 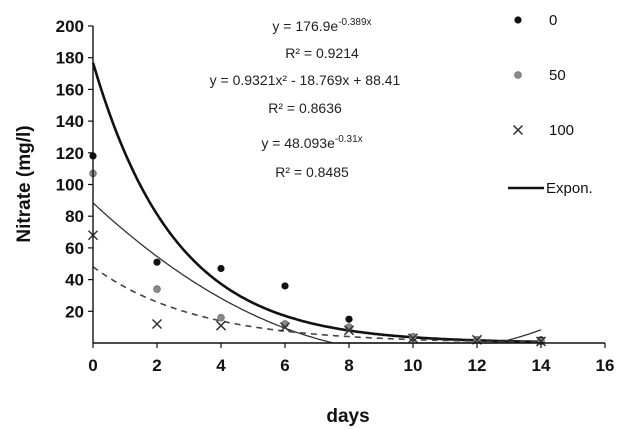 I want to click on trendline-exponential, so click(x=316, y=304).